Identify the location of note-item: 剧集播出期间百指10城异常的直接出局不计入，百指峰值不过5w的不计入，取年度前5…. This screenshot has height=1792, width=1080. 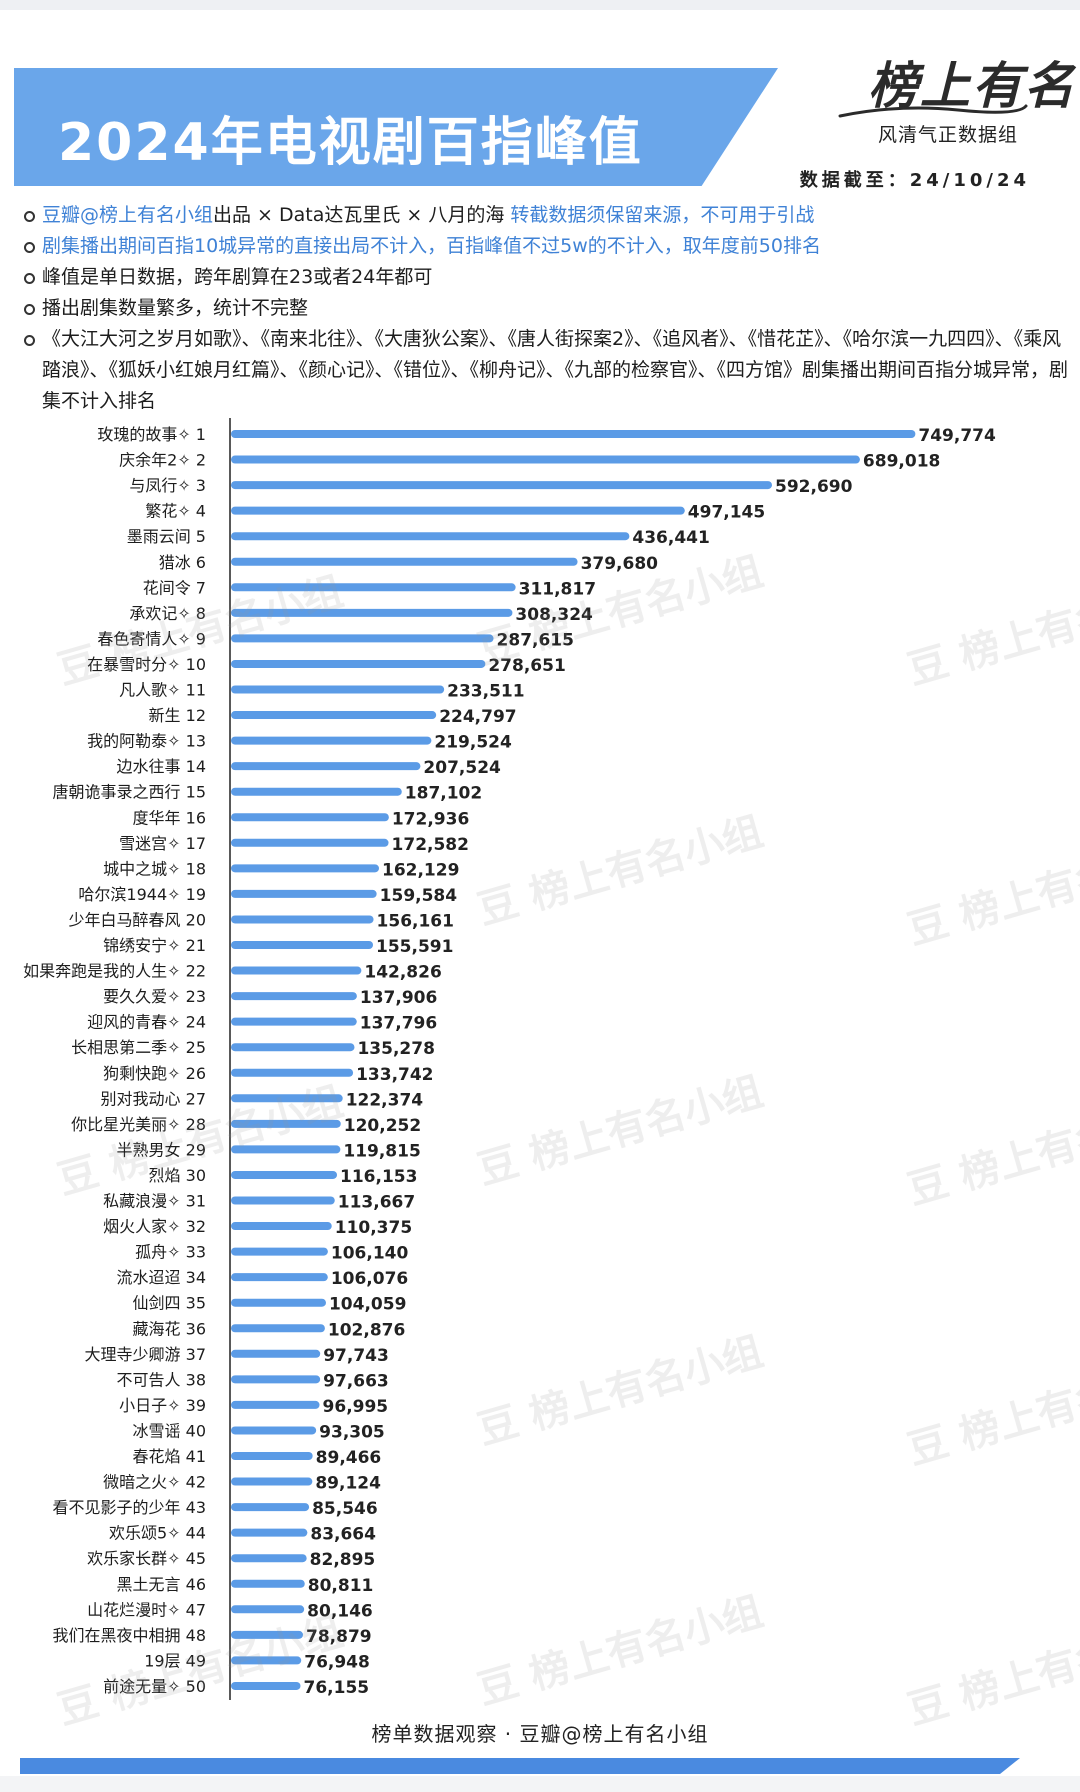
(547, 246).